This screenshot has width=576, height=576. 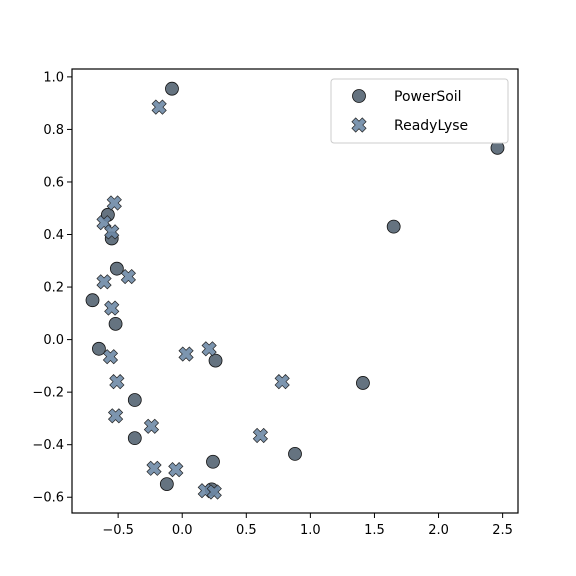 I want to click on x-tick-label: −0.5, so click(x=118, y=530).